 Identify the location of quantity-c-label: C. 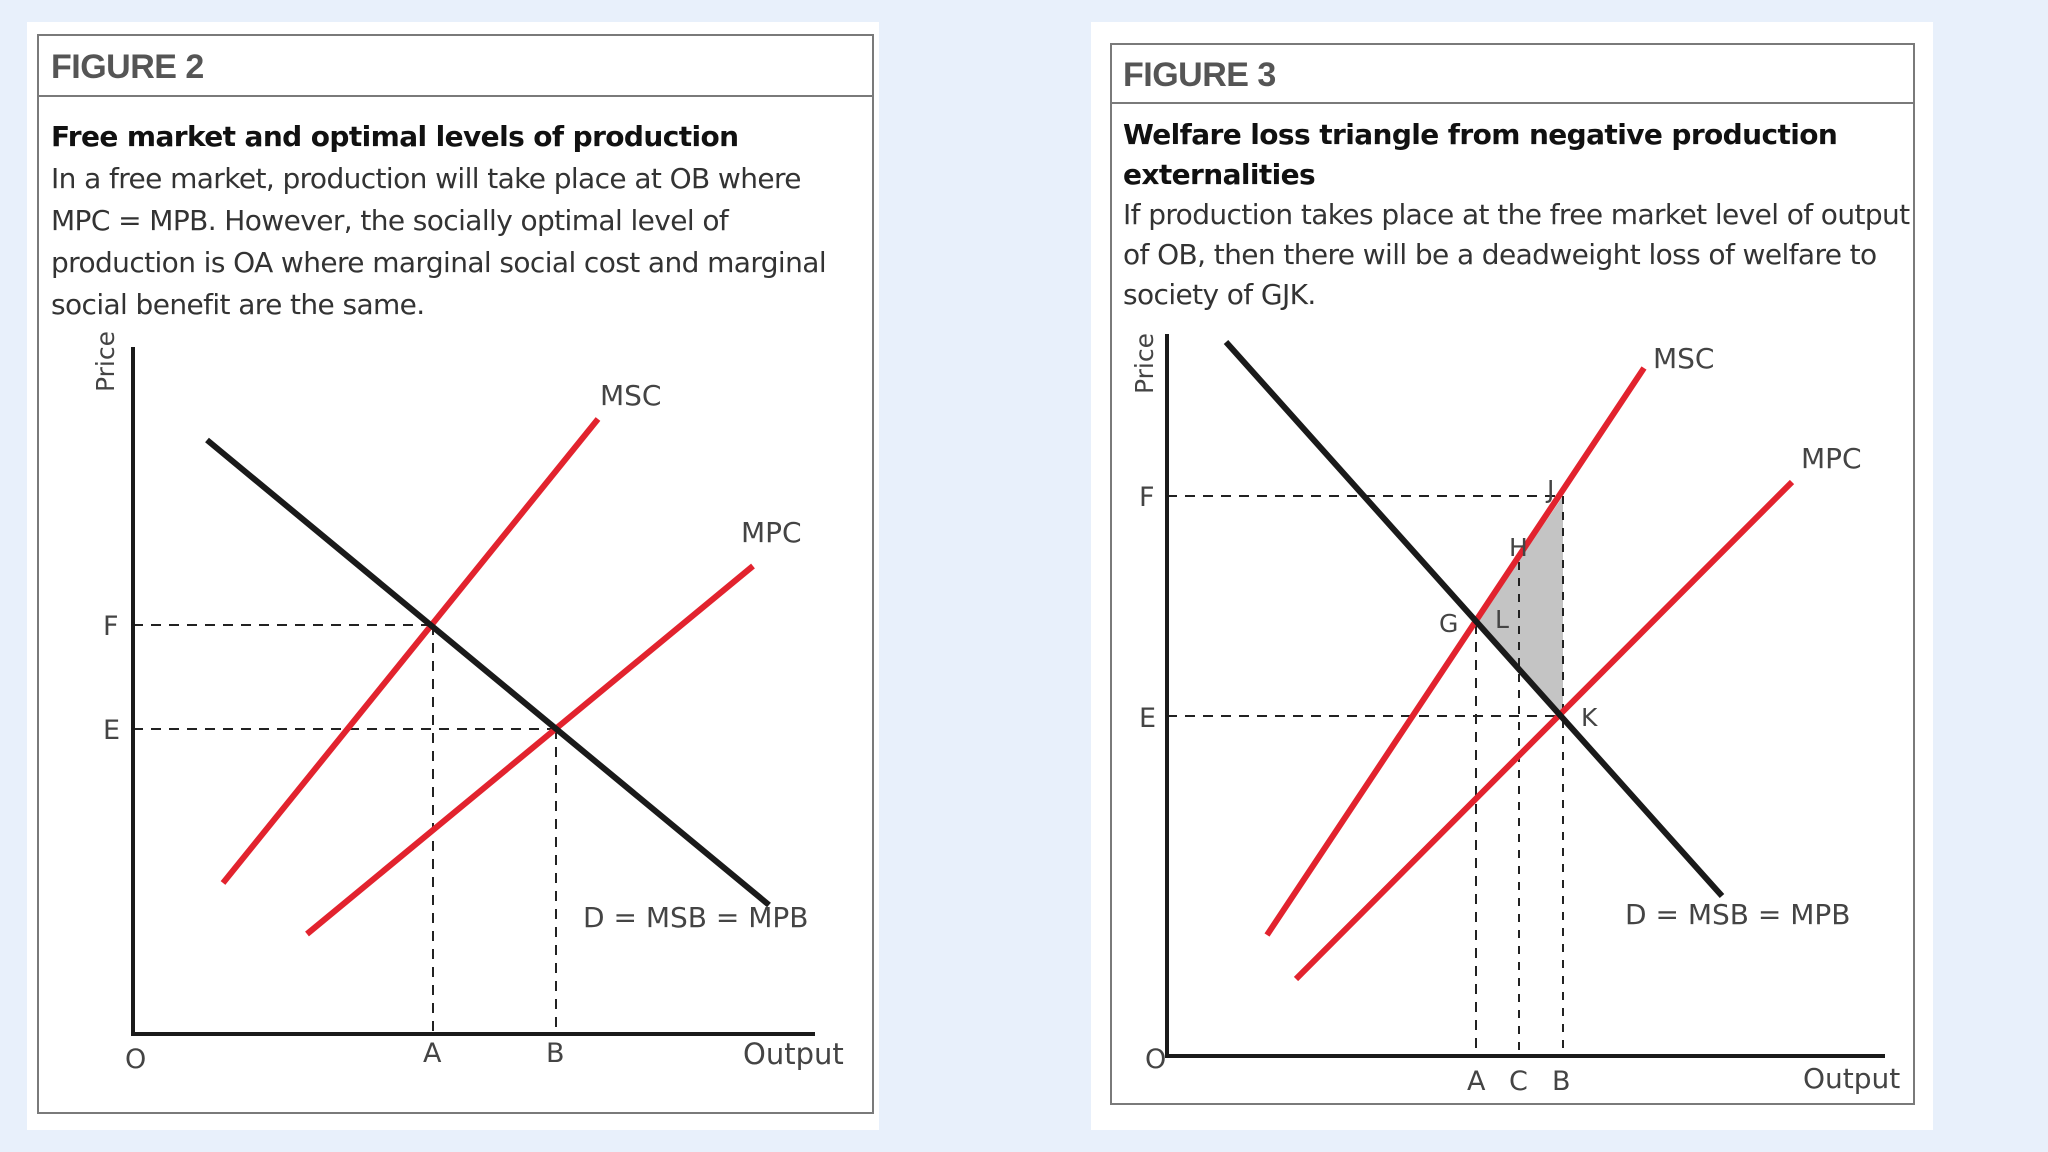
(1518, 1081).